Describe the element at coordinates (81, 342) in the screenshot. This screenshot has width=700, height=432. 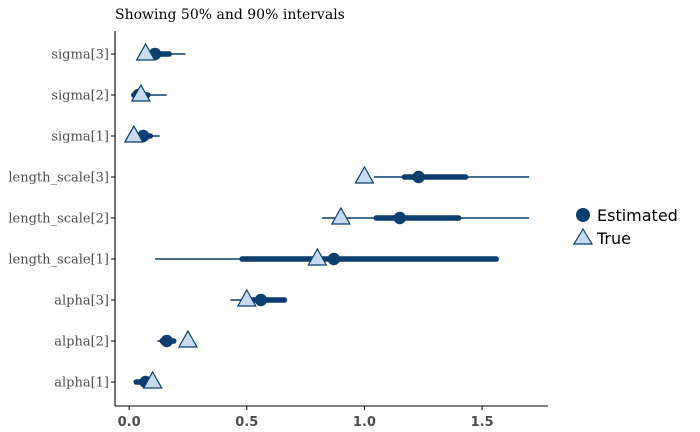
I see `y-tick-label: alpha[2]` at that location.